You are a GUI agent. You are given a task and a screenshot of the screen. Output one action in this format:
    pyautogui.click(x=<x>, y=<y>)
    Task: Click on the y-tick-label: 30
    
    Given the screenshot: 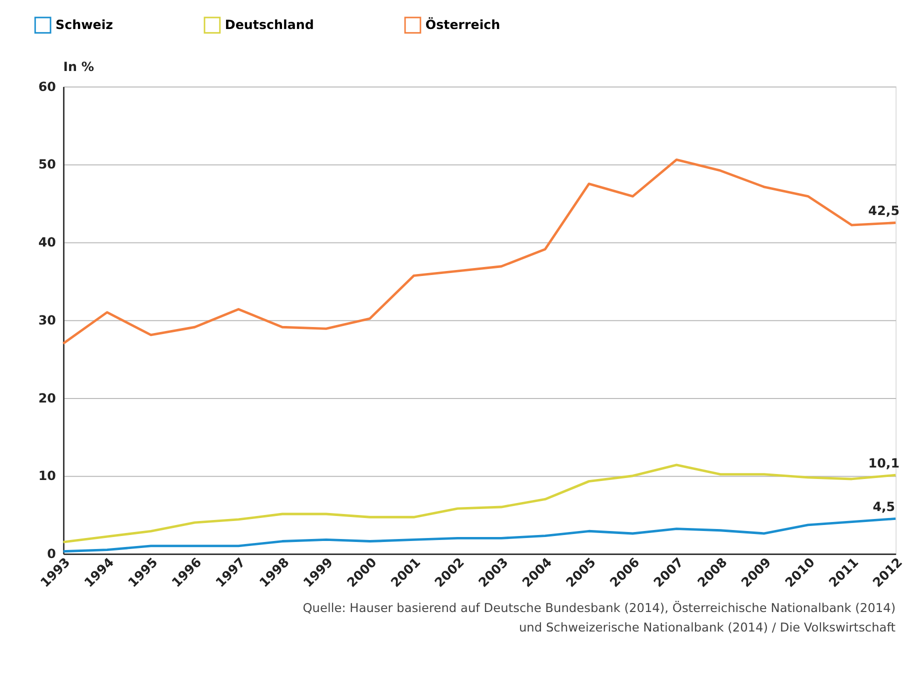 What is the action you would take?
    pyautogui.click(x=47, y=320)
    